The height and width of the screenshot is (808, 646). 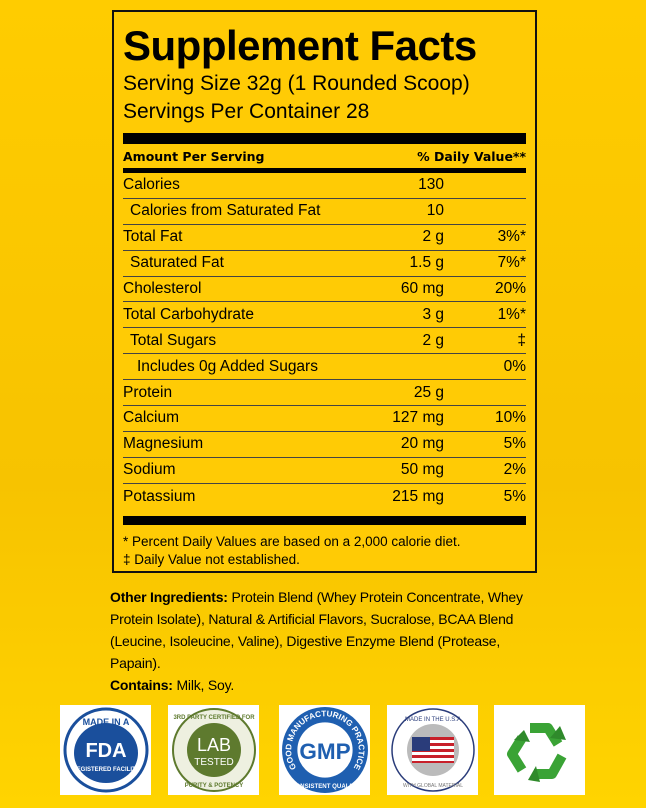 I want to click on fda-badge-main-text: FDA, so click(x=105, y=751).